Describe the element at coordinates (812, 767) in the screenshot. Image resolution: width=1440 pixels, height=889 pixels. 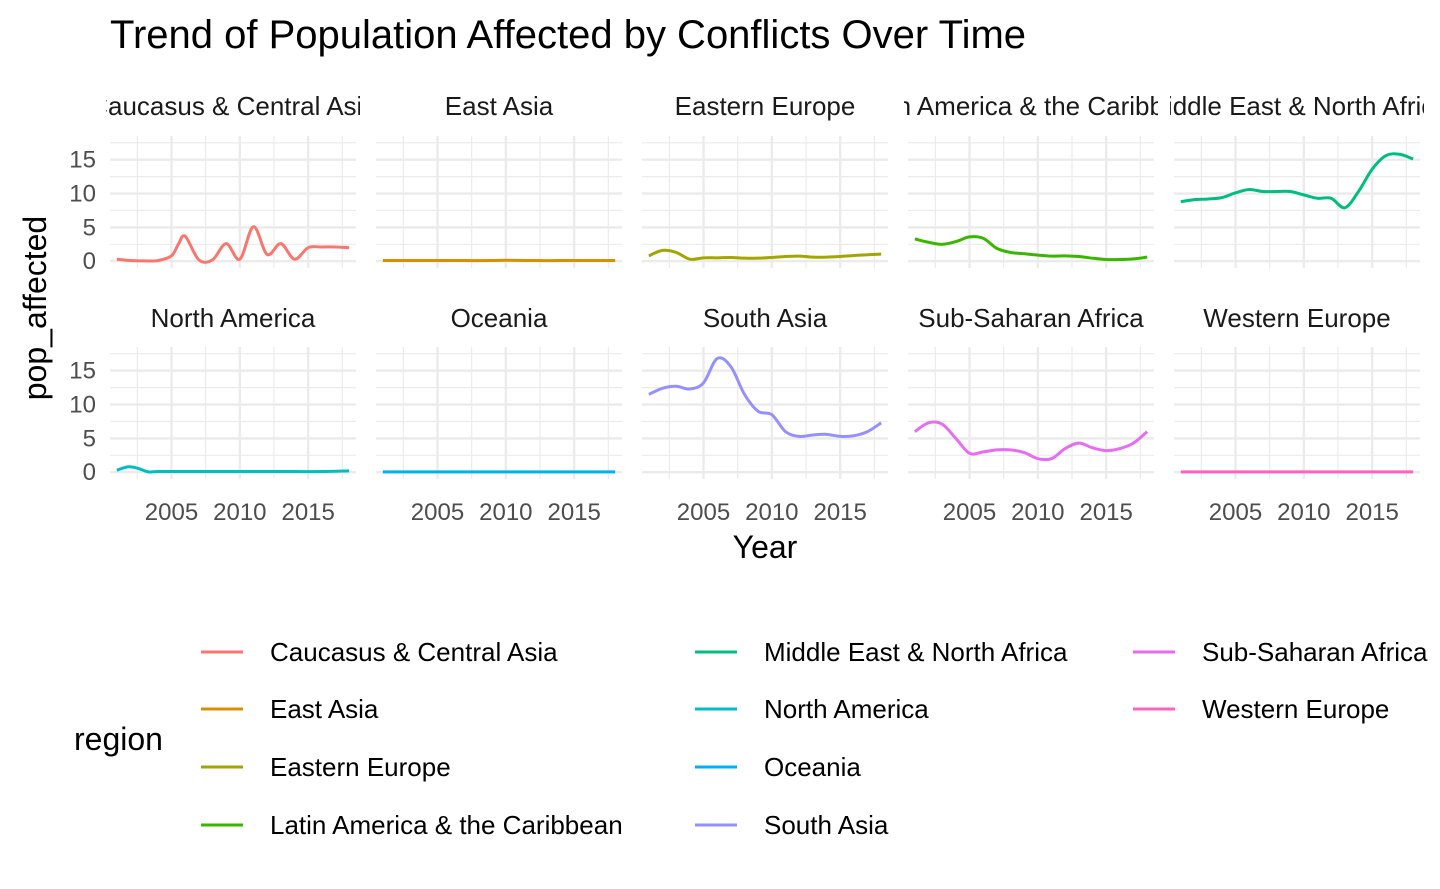
I see `legend-label: Oceania` at that location.